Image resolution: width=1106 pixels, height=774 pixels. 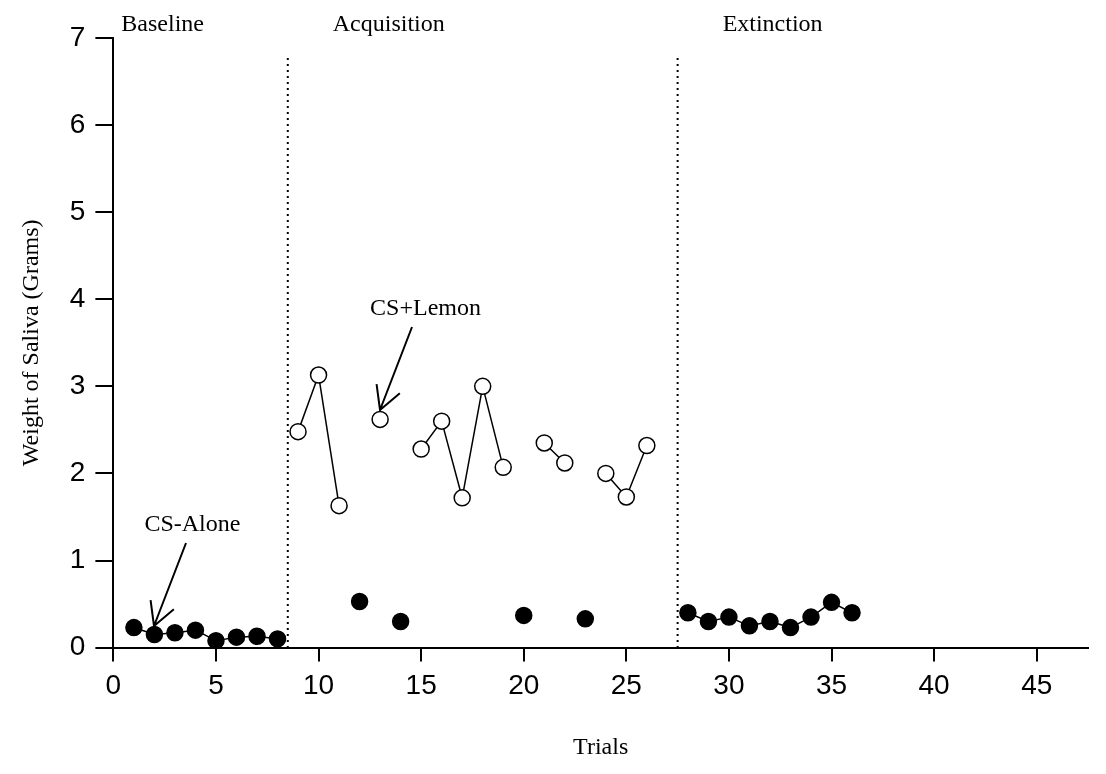 I want to click on x-axis-title: Trials, so click(x=601, y=745).